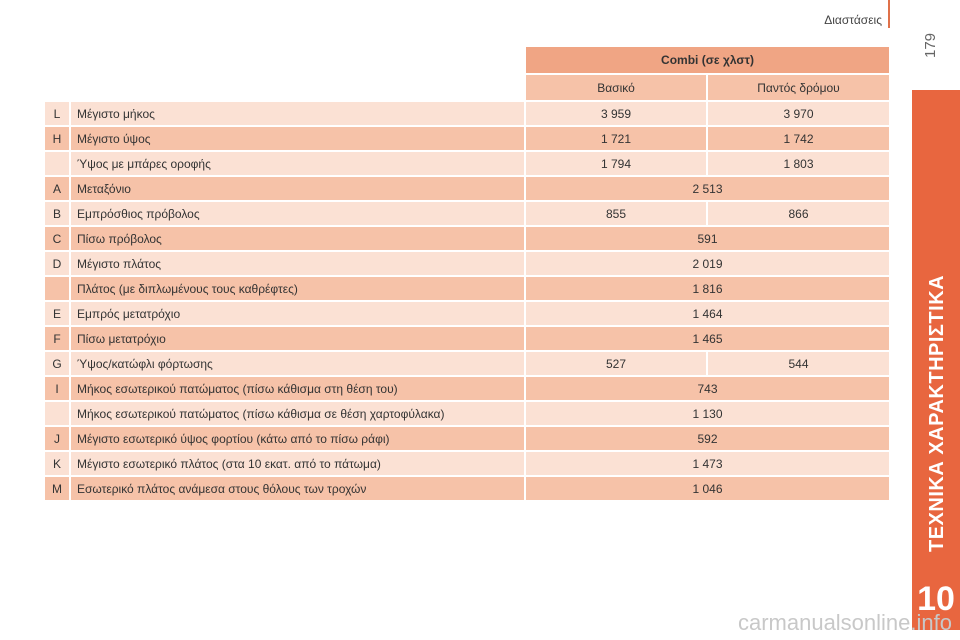 The image size is (960, 640). What do you see at coordinates (298, 339) in the screenshot?
I see `row-label: Πίσω μετατρόχιο` at bounding box center [298, 339].